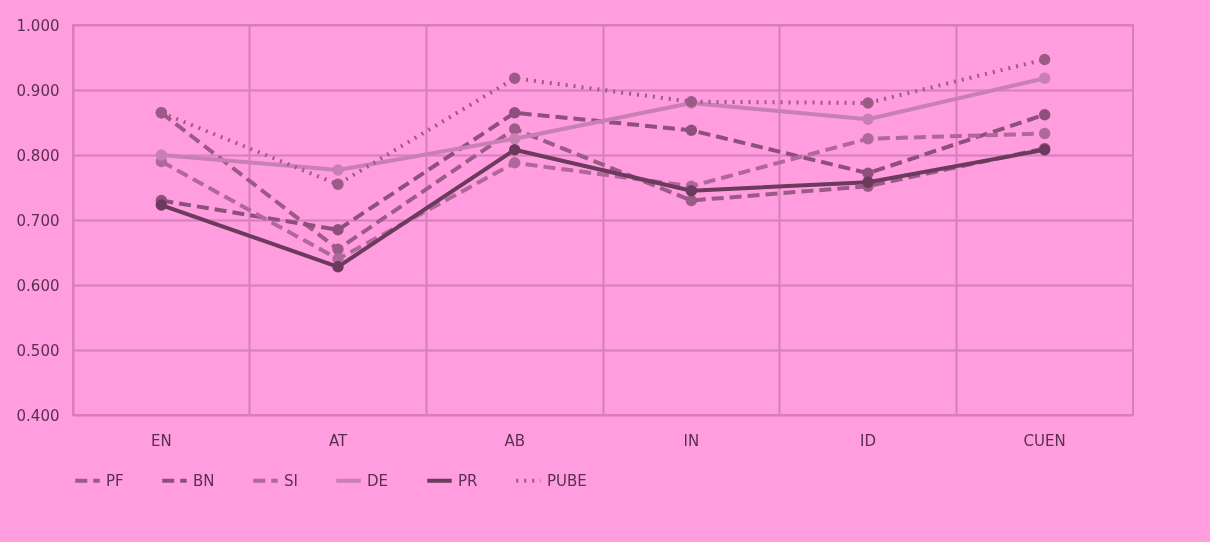 The height and width of the screenshot is (542, 1210). I want to click on legend-label: PUBE, so click(567, 480).